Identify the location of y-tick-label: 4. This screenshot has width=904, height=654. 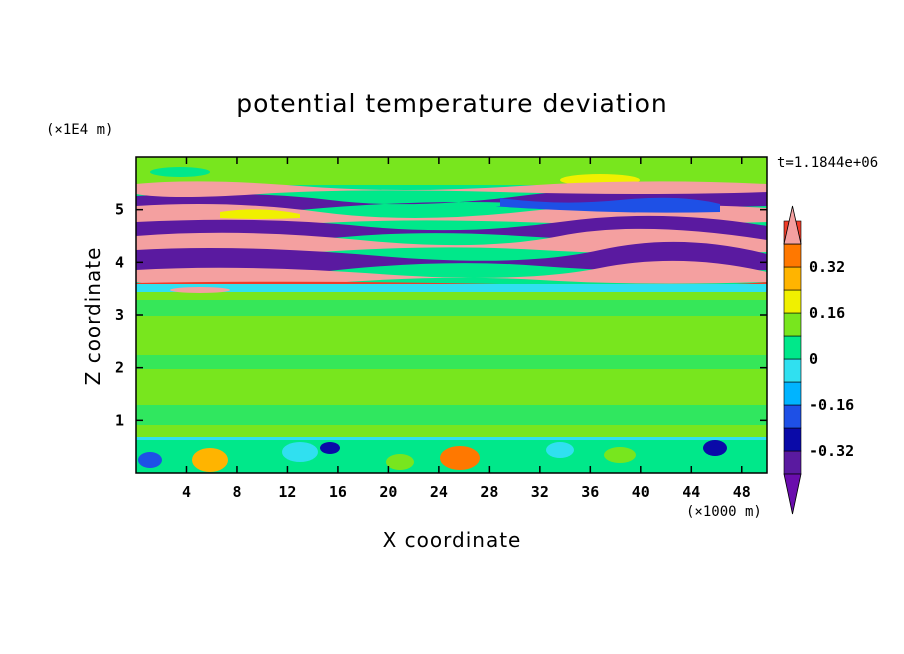
(119, 262).